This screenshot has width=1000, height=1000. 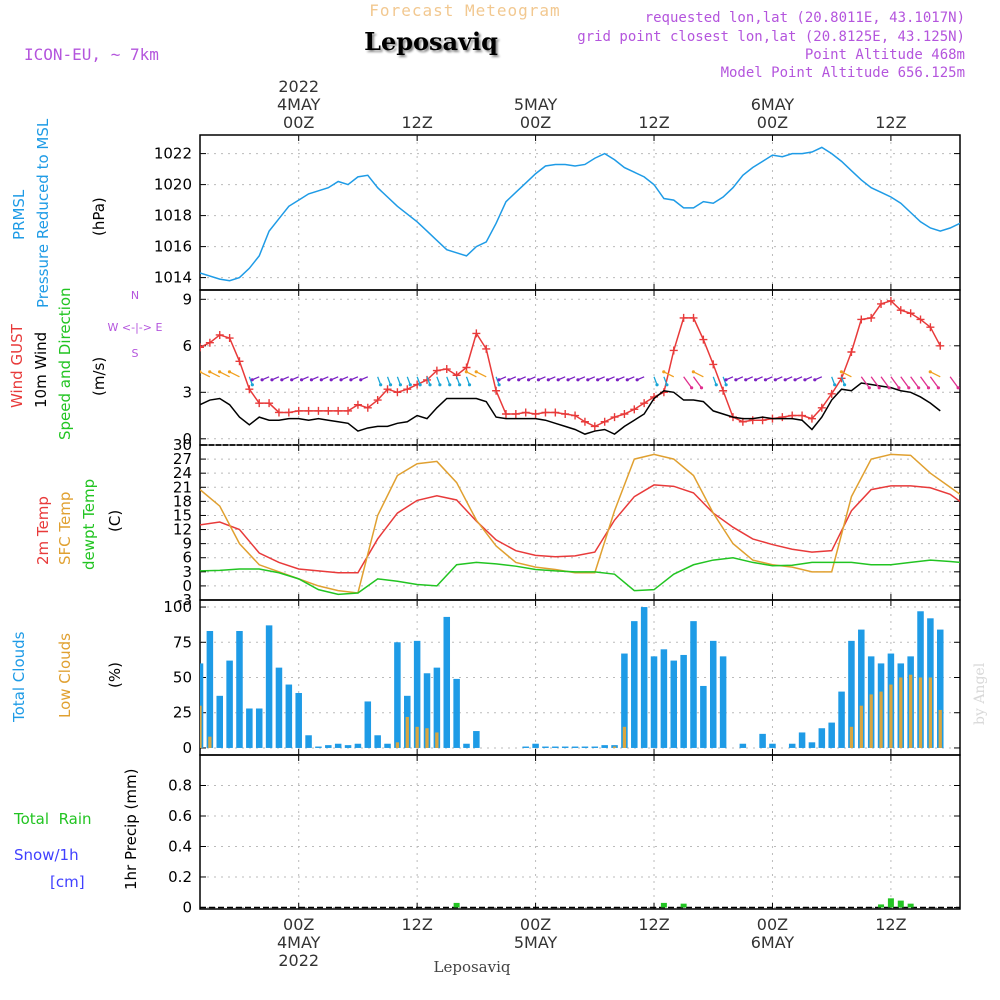 I want to click on wind-gust-line, so click(x=570, y=364).